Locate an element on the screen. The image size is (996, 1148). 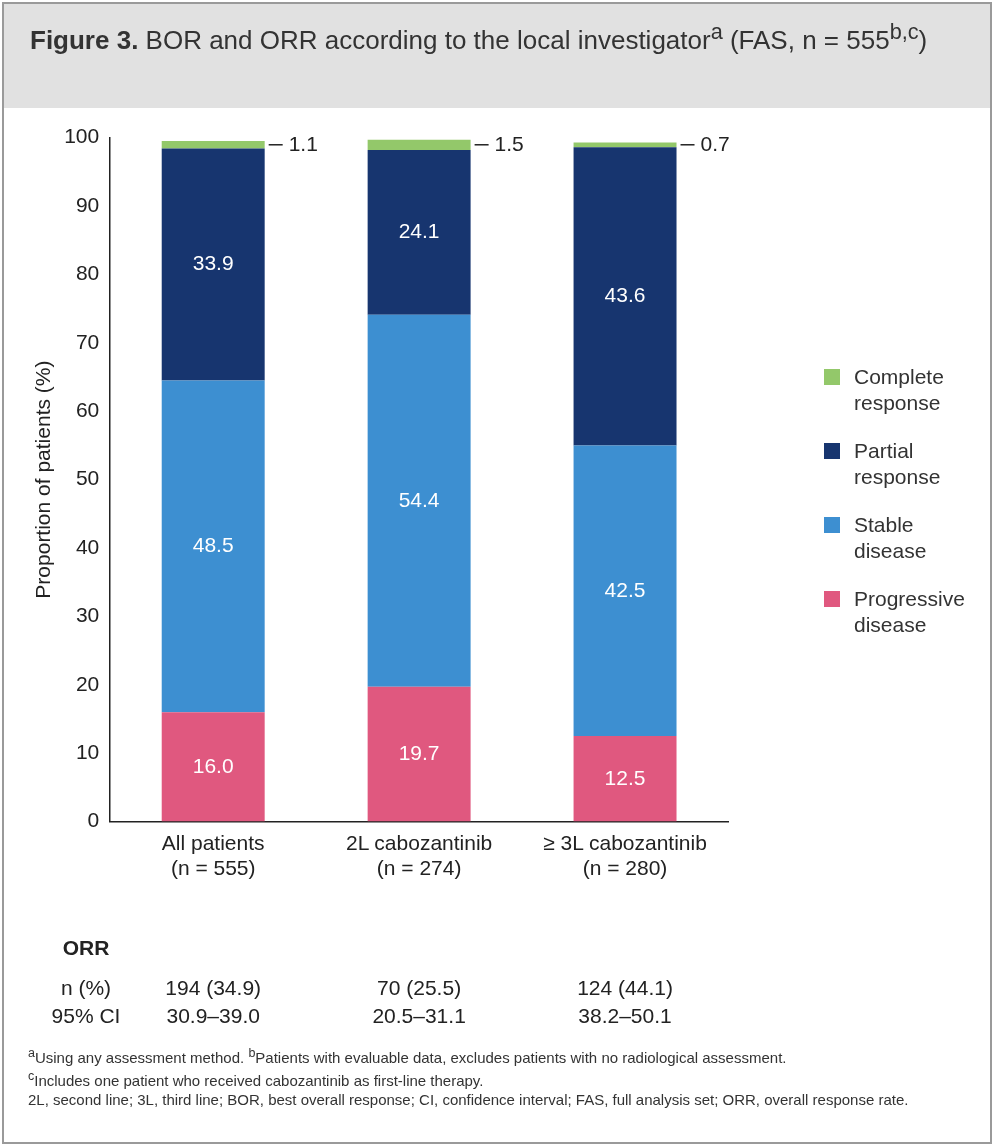
data-label: 48.5 is located at coordinates (213, 545).